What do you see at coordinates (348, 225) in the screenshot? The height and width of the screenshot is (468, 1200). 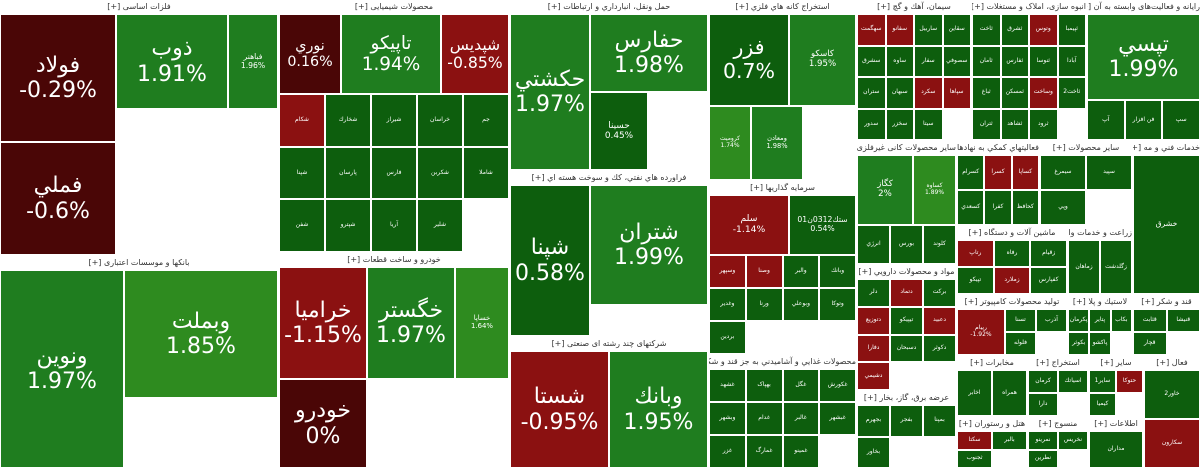 I see `stock-tile: شپترو` at bounding box center [348, 225].